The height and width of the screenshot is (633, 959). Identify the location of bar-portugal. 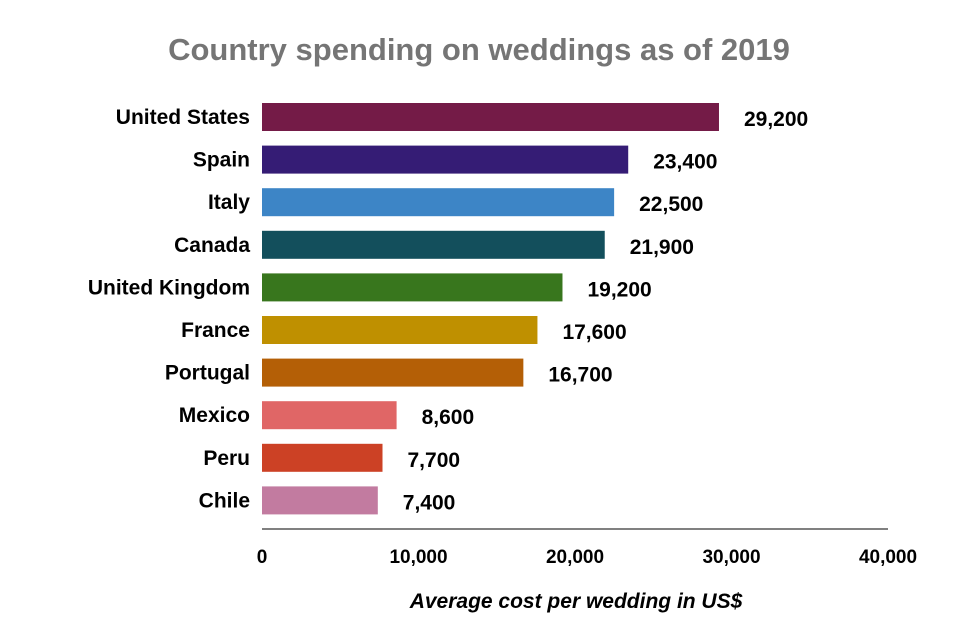
(393, 372).